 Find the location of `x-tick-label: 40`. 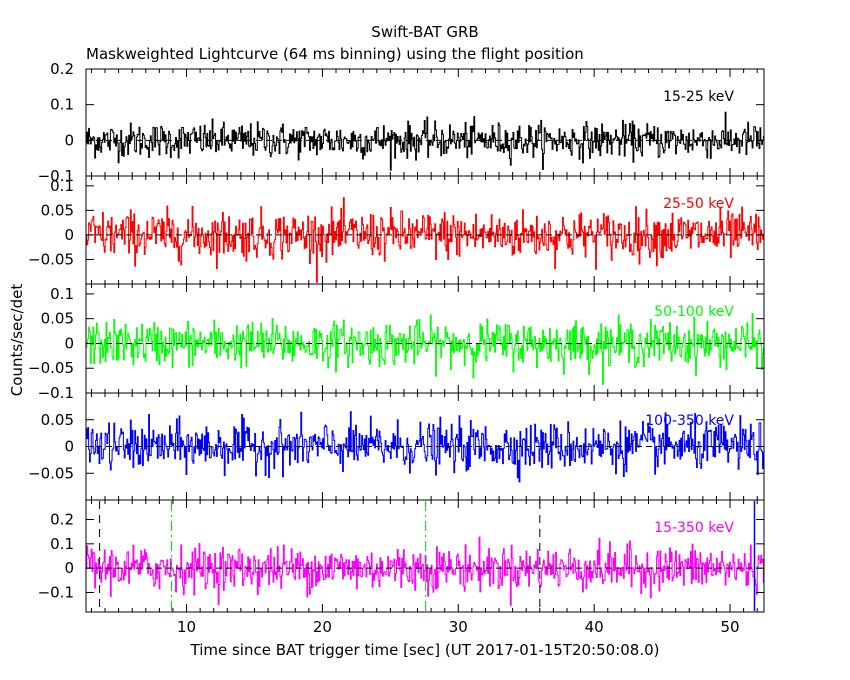

x-tick-label: 40 is located at coordinates (594, 627).